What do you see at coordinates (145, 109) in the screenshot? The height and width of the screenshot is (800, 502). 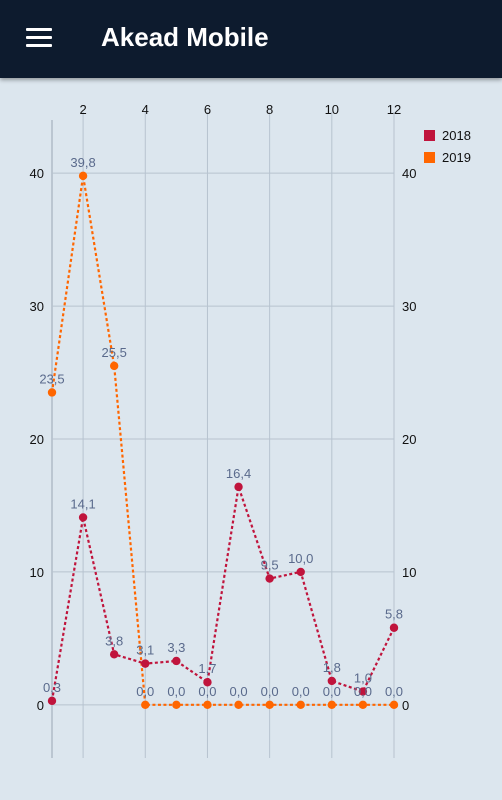 I see `x-tick-label: 4` at bounding box center [145, 109].